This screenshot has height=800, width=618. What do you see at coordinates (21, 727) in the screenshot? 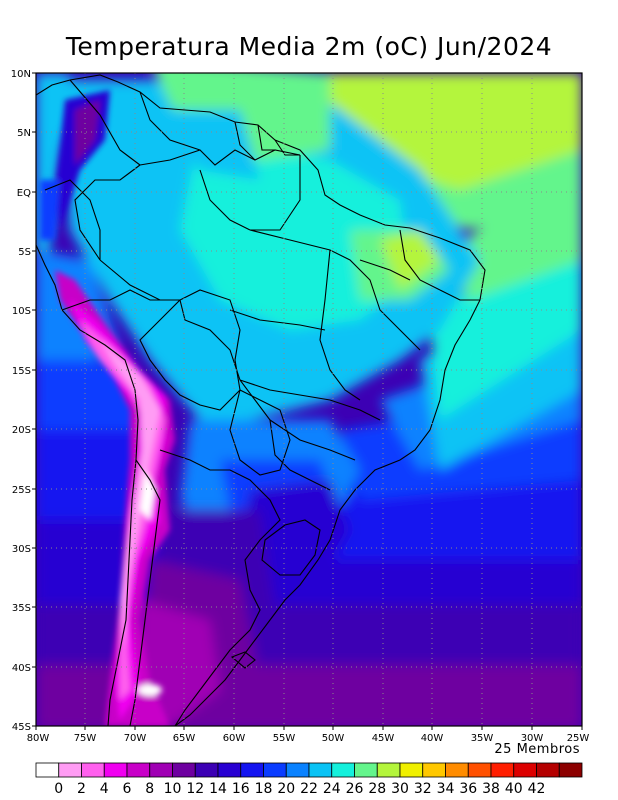
I see `lat-label: 45S` at bounding box center [21, 727].